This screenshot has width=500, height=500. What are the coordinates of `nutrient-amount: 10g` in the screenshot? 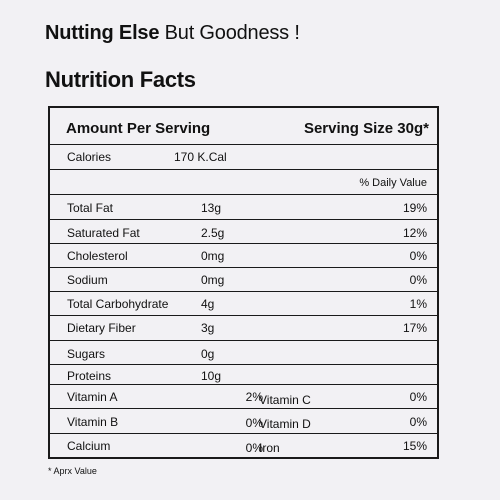 It's located at (211, 376).